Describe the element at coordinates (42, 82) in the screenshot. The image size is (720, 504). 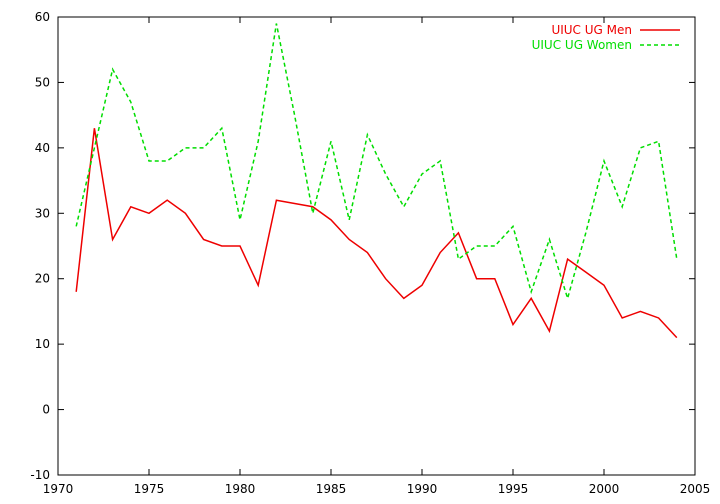
I see `y-tick-label: 50` at that location.